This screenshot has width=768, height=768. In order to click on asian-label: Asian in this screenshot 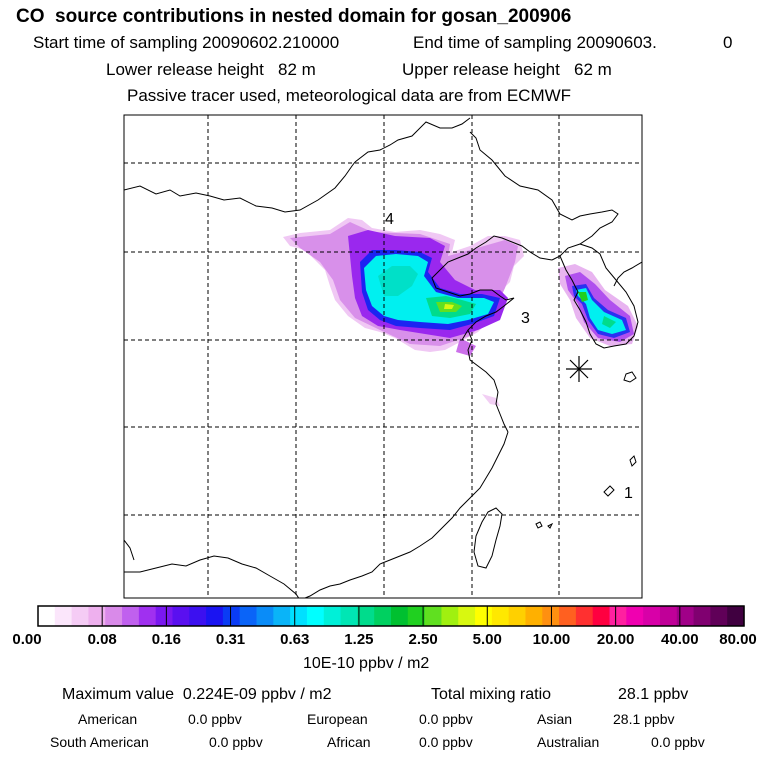, I will do `click(555, 719)`.